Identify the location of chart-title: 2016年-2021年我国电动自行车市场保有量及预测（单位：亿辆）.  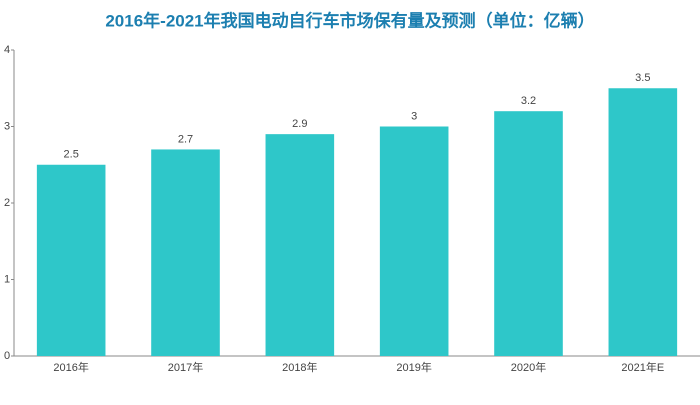
(349, 20).